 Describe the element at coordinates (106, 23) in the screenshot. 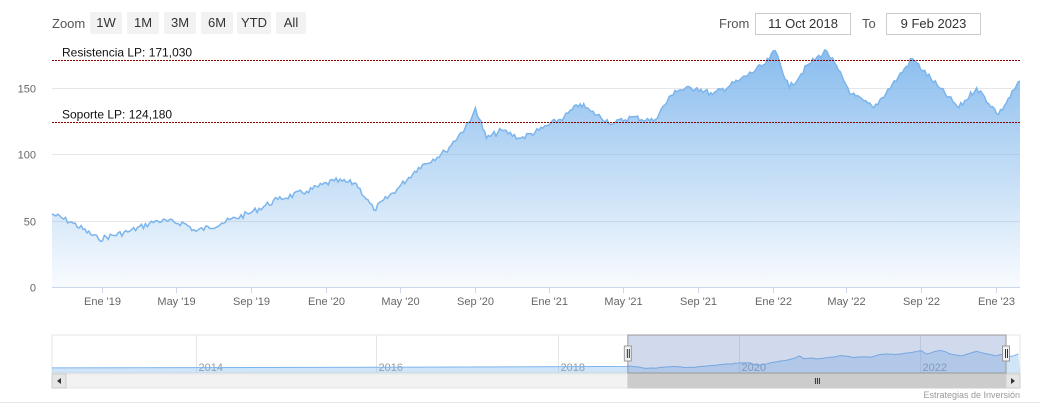

I see `zoom-1w-button: 1W` at that location.